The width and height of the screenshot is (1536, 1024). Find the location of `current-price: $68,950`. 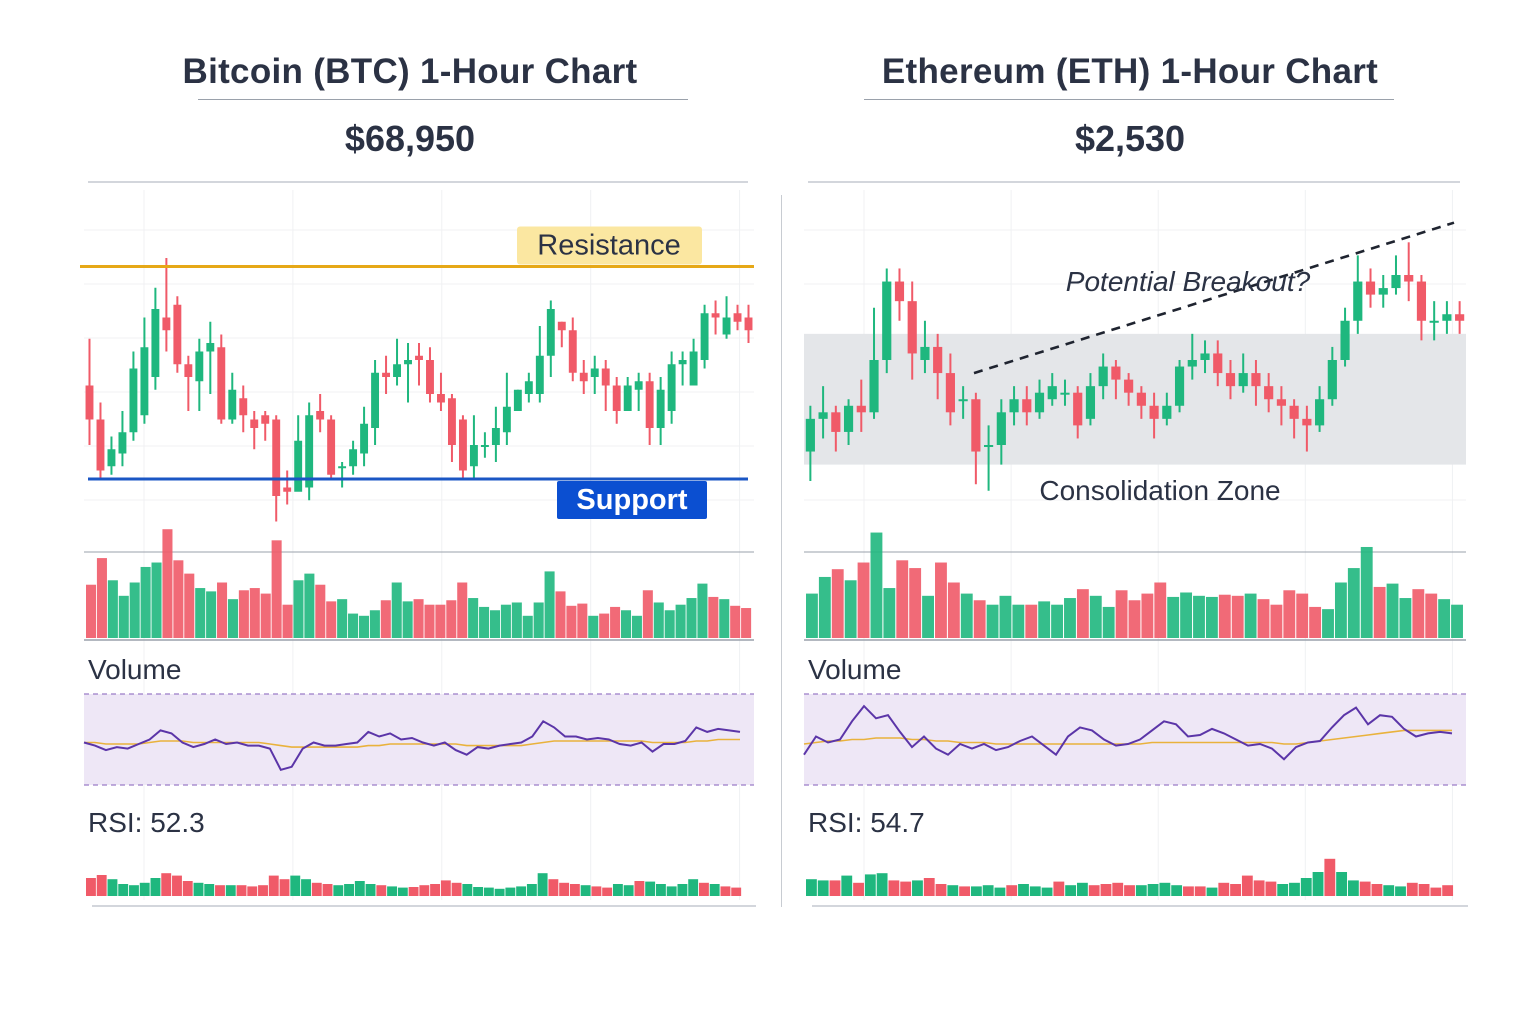

current-price: $68,950 is located at coordinates (410, 138).